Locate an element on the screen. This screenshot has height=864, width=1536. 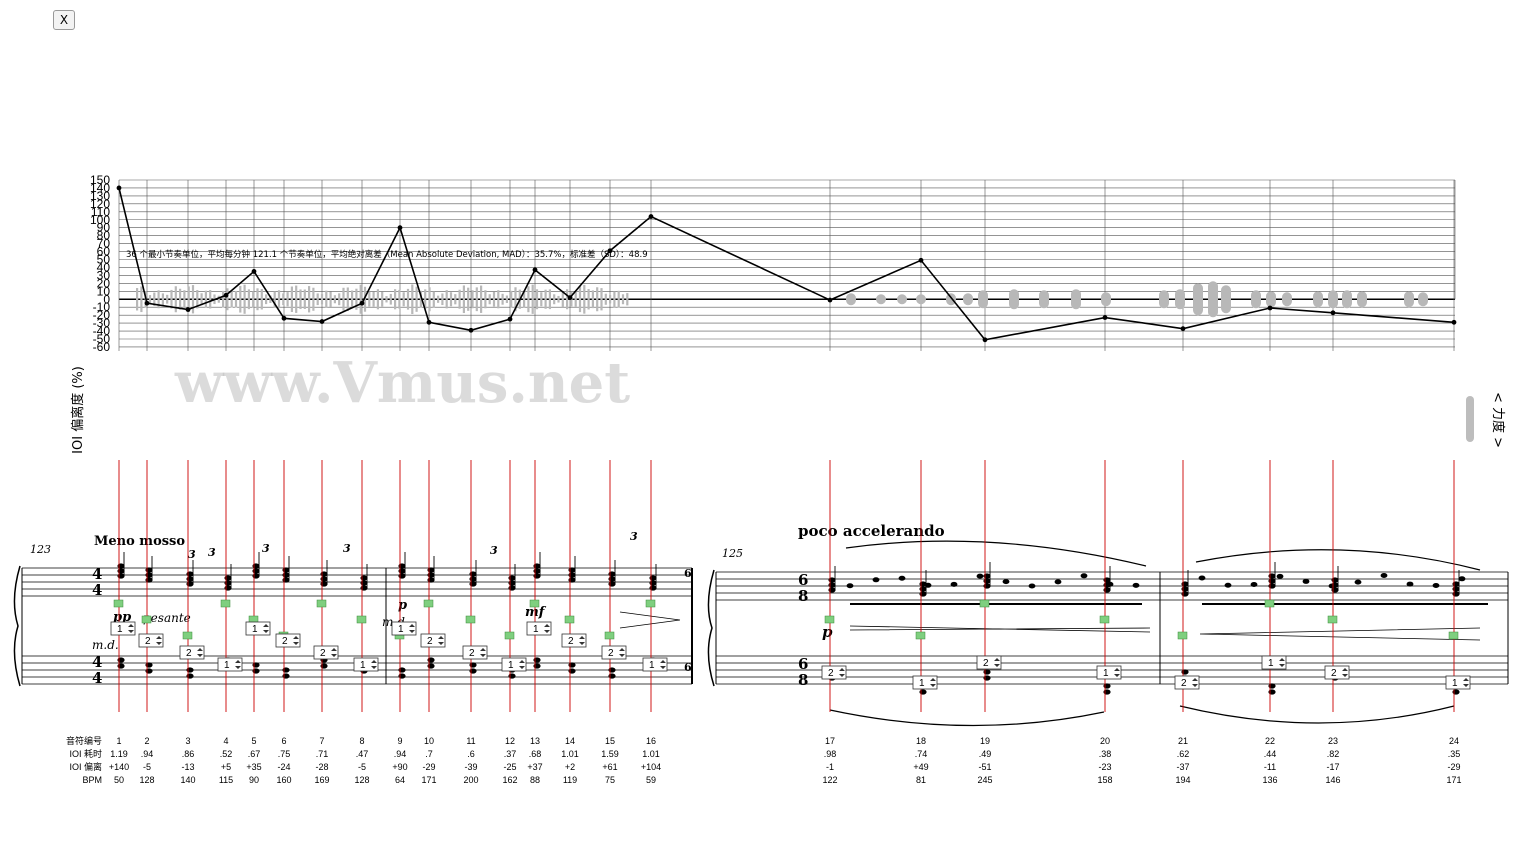
note-spinner-14: 2 is located at coordinates (574, 640).